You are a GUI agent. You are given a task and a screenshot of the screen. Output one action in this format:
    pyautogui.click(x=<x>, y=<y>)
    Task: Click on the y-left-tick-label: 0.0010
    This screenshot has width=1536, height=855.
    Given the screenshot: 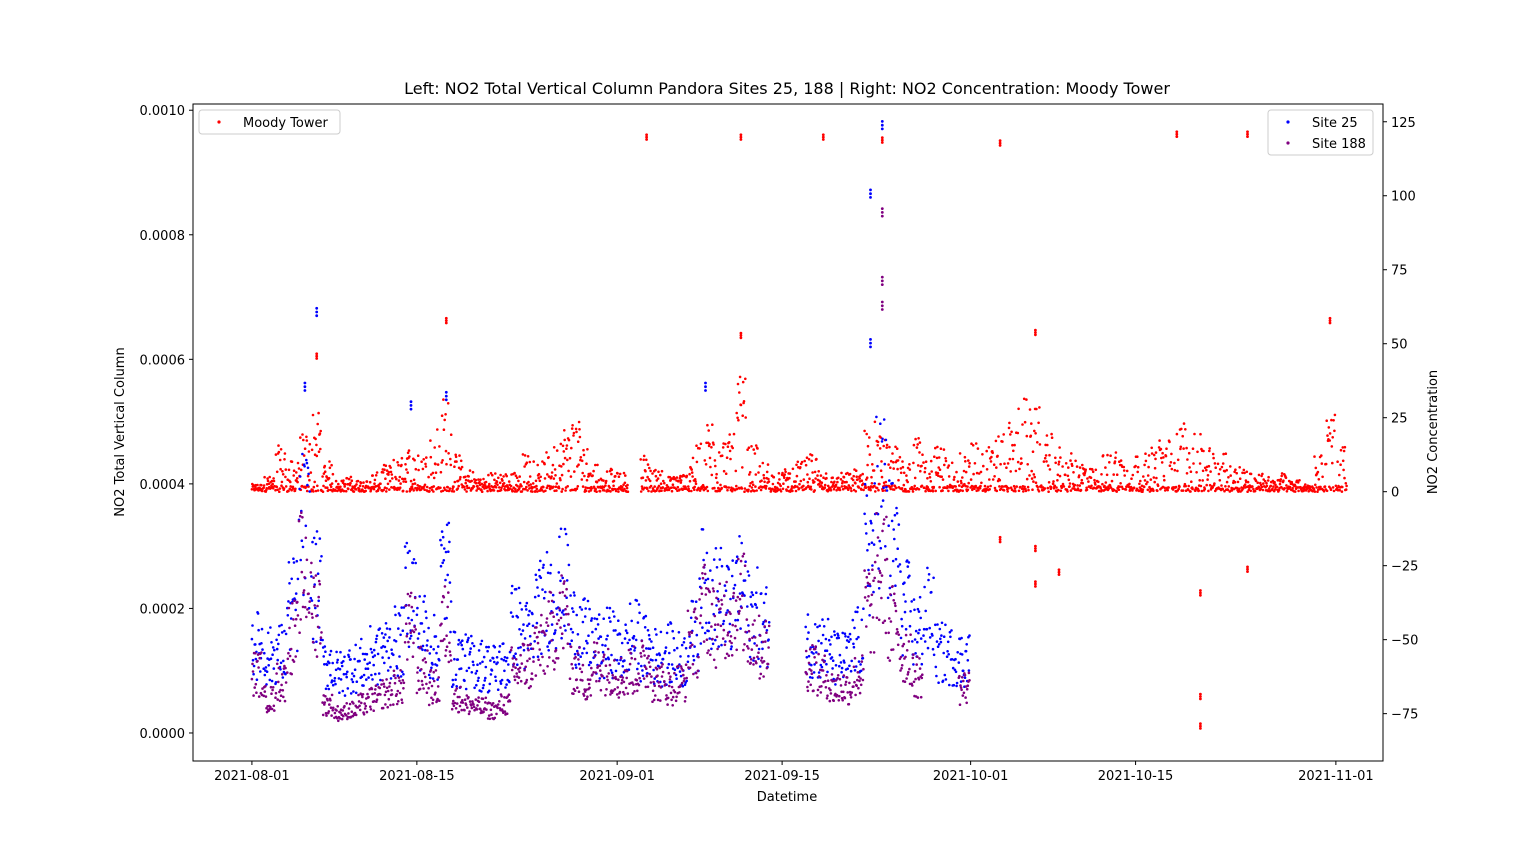 What is the action you would take?
    pyautogui.click(x=163, y=111)
    